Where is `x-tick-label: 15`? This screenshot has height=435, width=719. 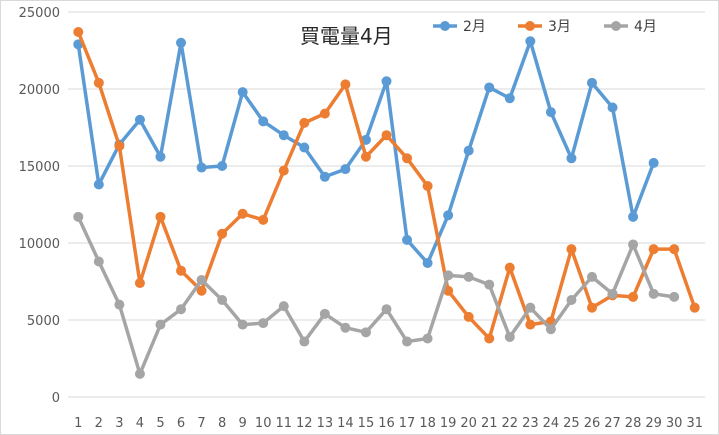 x-tick-label: 15 is located at coordinates (366, 423).